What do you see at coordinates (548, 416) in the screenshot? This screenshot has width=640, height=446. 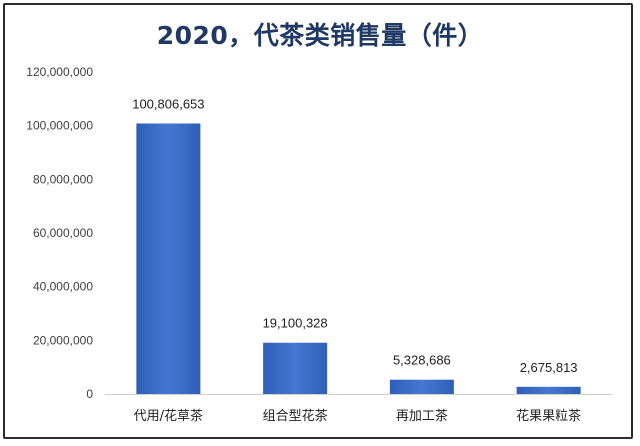 I see `x-category-label: 花果果粒茶` at bounding box center [548, 416].